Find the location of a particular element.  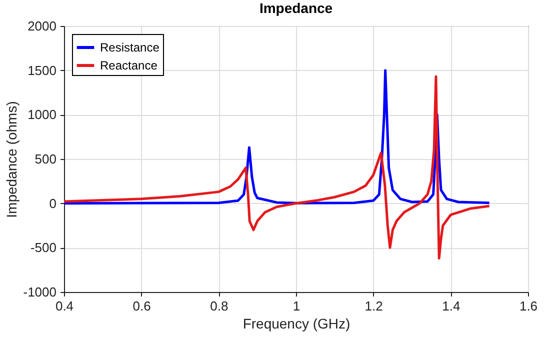

y-axis-title: Impedance (ohms) is located at coordinates (11, 159).